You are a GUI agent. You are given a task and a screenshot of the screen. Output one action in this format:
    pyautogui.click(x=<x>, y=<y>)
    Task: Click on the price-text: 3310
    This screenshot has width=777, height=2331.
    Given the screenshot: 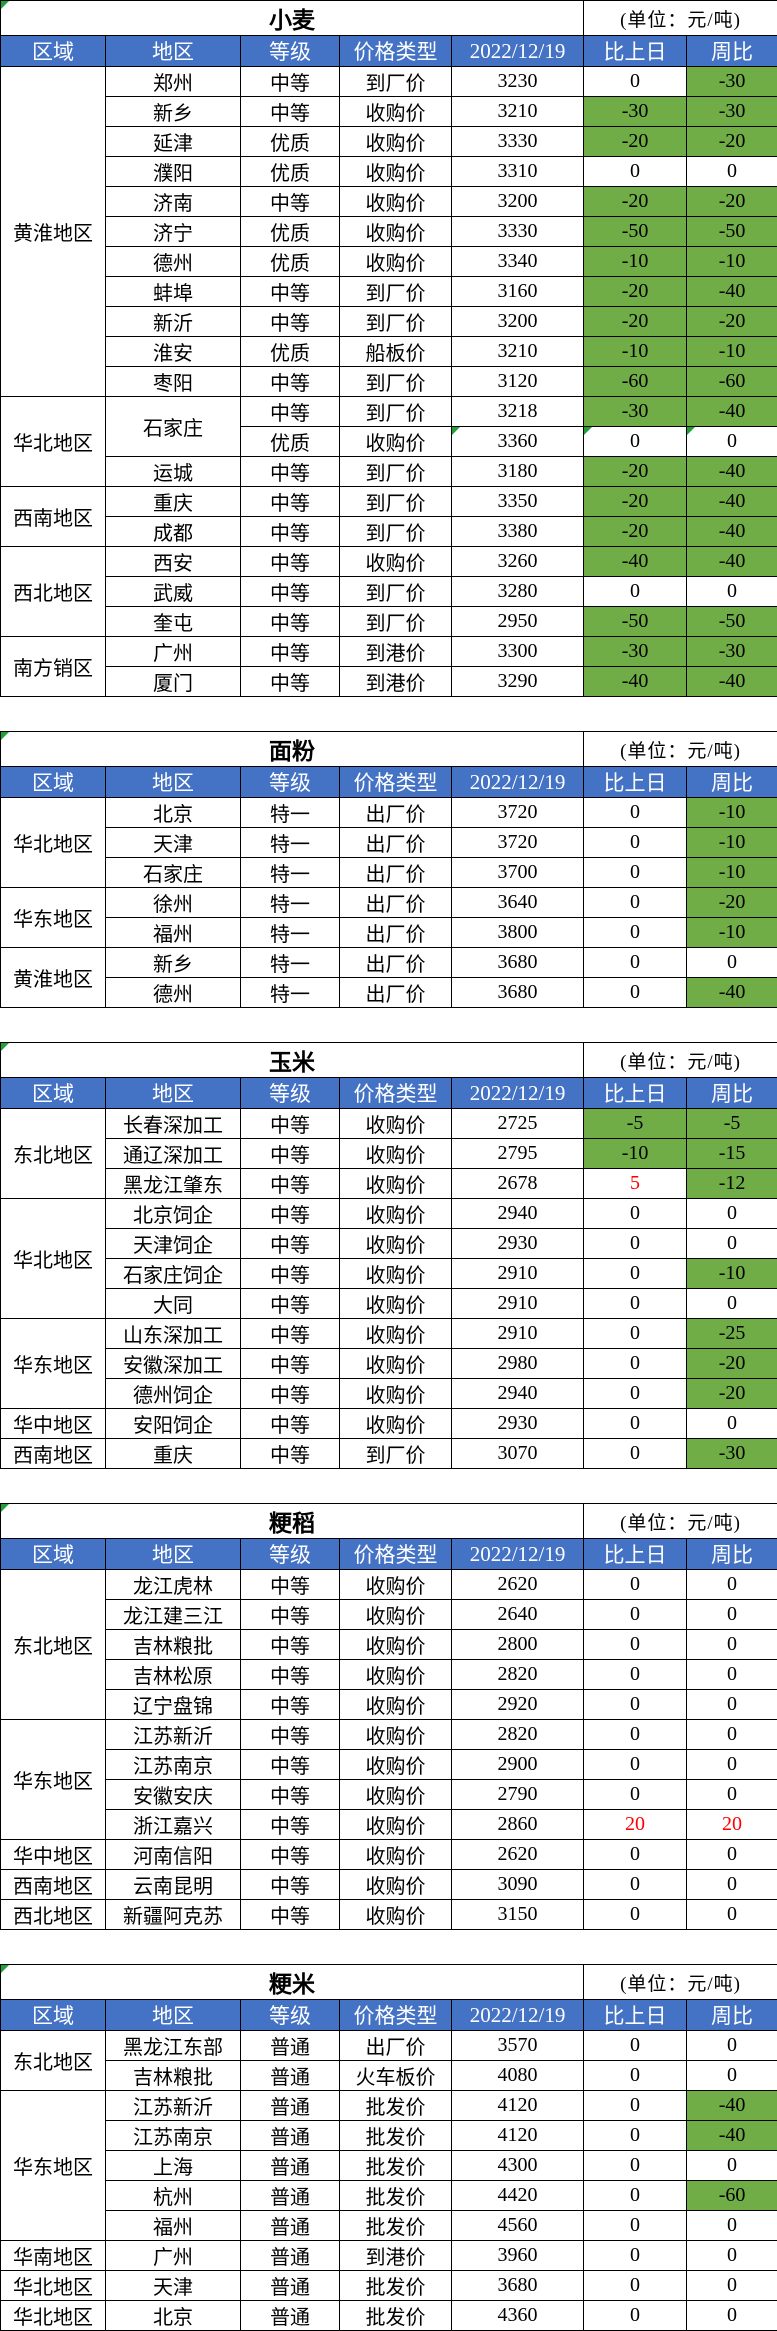 What is the action you would take?
    pyautogui.click(x=518, y=171)
    